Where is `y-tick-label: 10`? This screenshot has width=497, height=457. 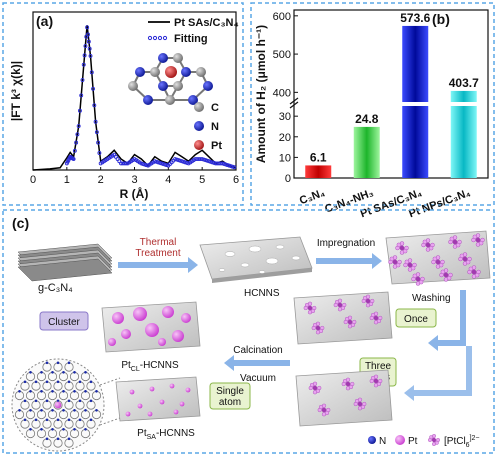 y-tick-label: 10 is located at coordinates (285, 158).